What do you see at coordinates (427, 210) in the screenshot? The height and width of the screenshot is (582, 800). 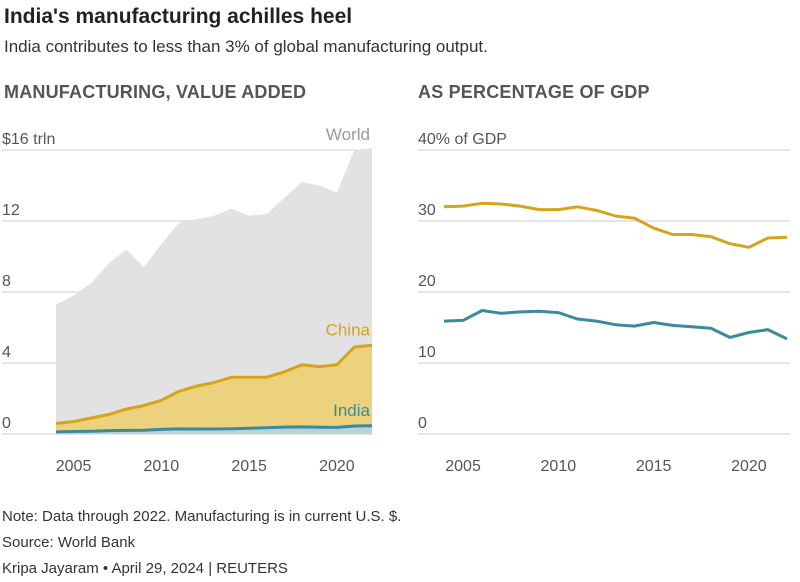 I see `right-y-tick-30: 30` at bounding box center [427, 210].